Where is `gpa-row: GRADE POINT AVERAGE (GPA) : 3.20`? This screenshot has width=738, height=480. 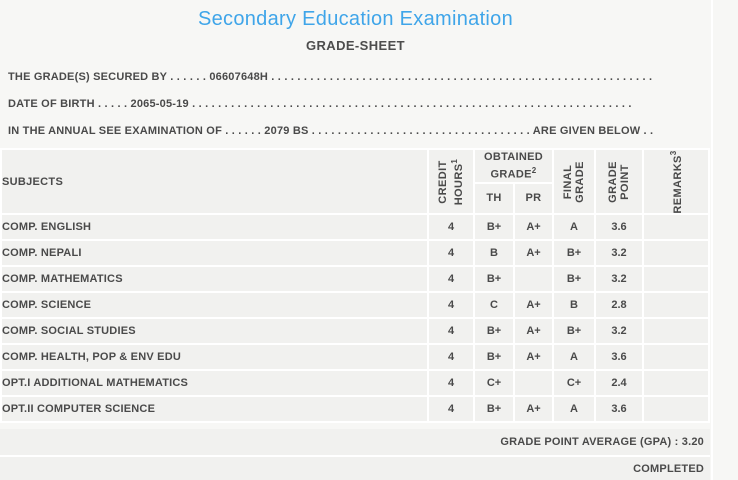
gpa-row: GRADE POINT AVERAGE (GPA) : 3.20 is located at coordinates (355, 442).